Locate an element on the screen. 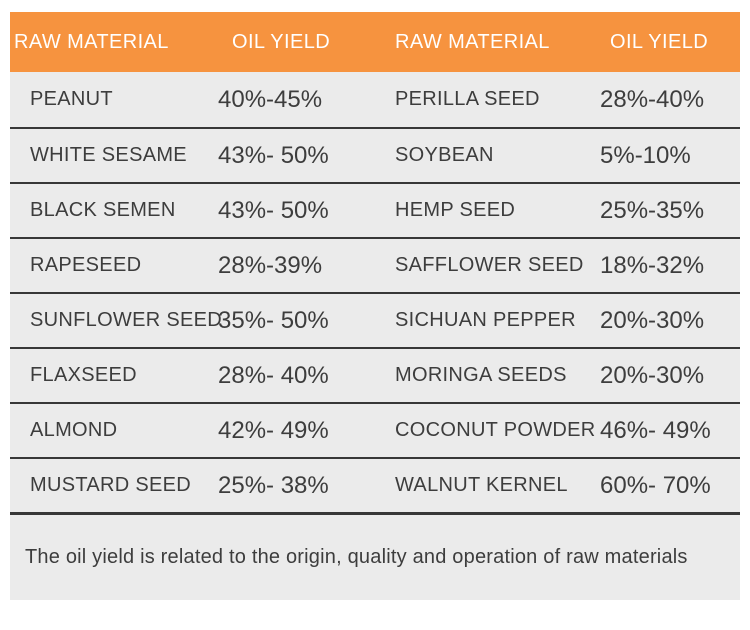 This screenshot has height=630, width=750. material-cell: WHITE SESAME is located at coordinates (108, 155).